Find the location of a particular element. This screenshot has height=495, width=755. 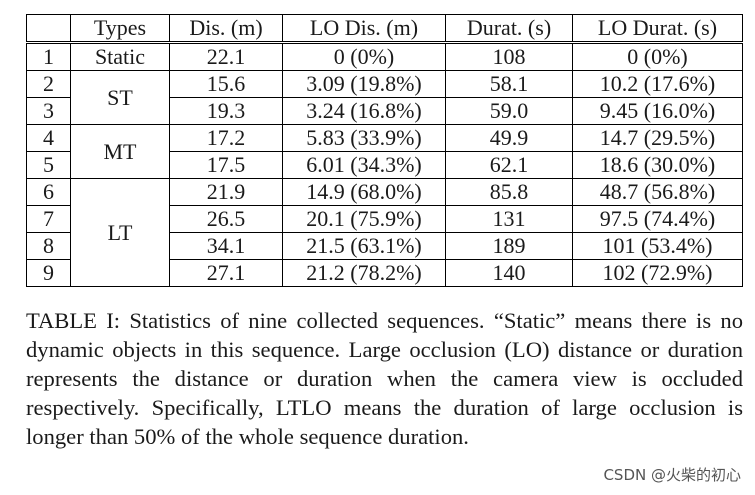

row-index: 8 is located at coordinates (48, 246).